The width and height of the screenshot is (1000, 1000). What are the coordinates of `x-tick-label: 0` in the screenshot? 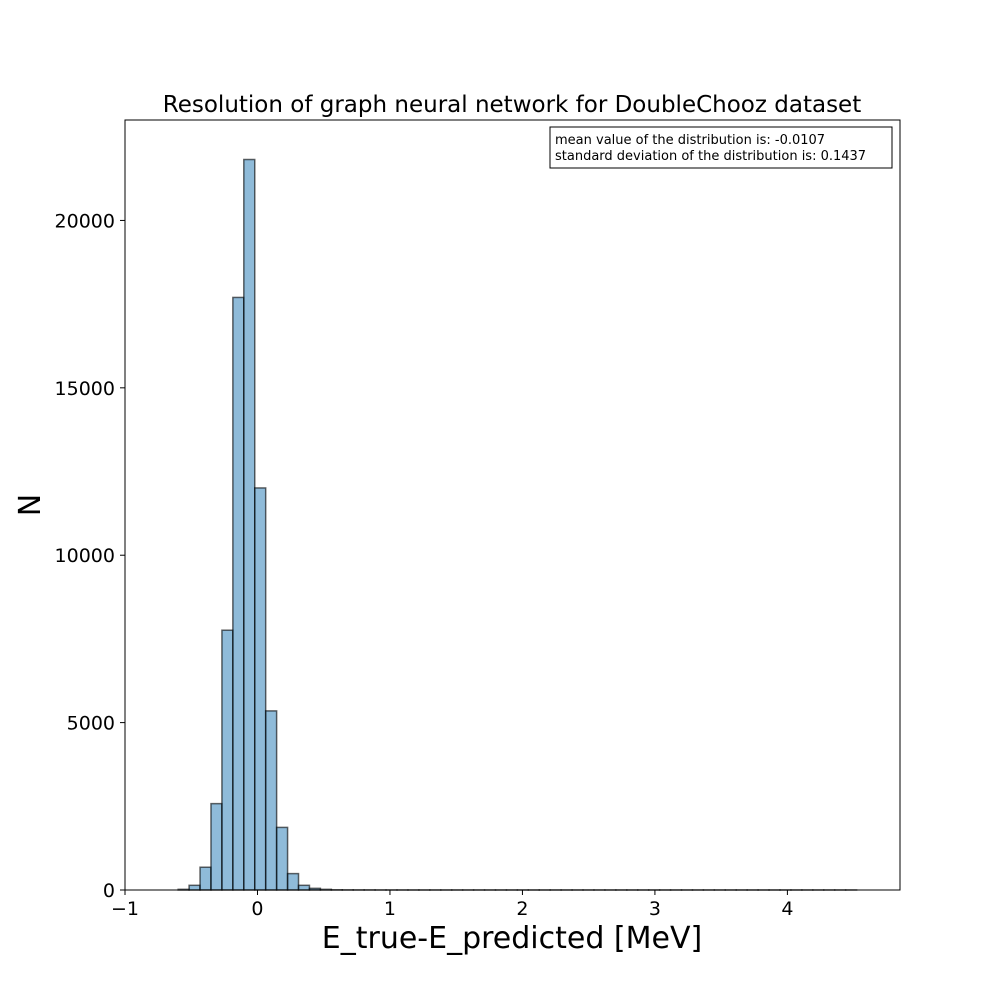 It's located at (257, 909).